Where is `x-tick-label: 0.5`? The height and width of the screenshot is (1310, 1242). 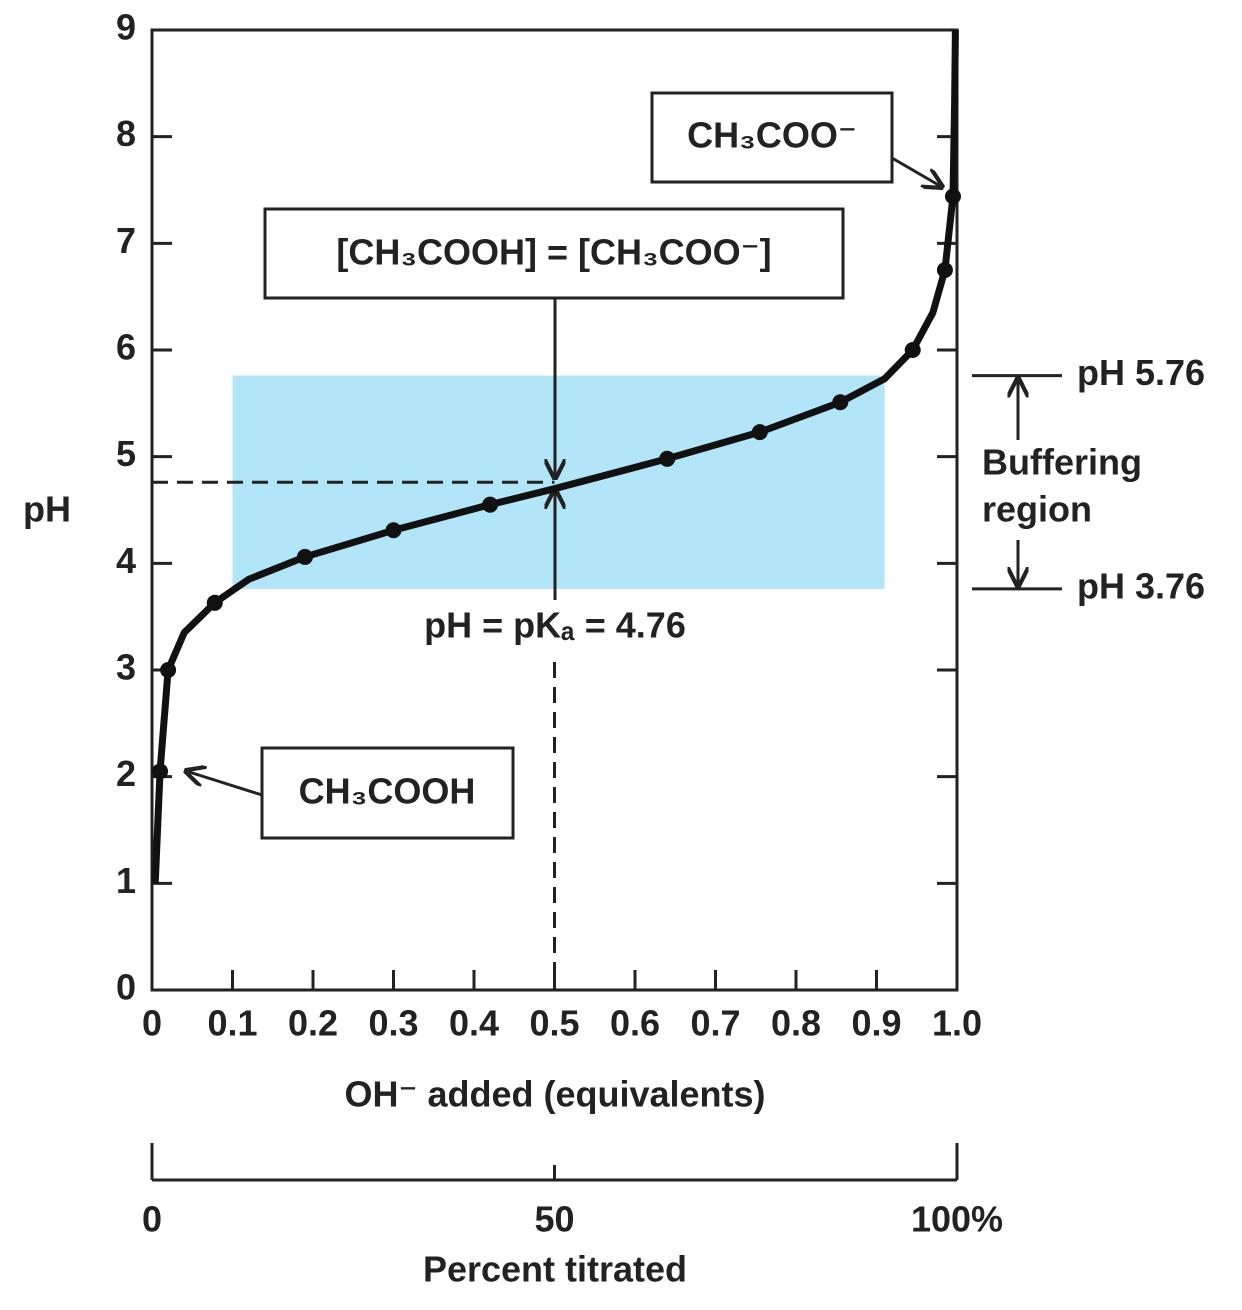 x-tick-label: 0.5 is located at coordinates (554, 1023).